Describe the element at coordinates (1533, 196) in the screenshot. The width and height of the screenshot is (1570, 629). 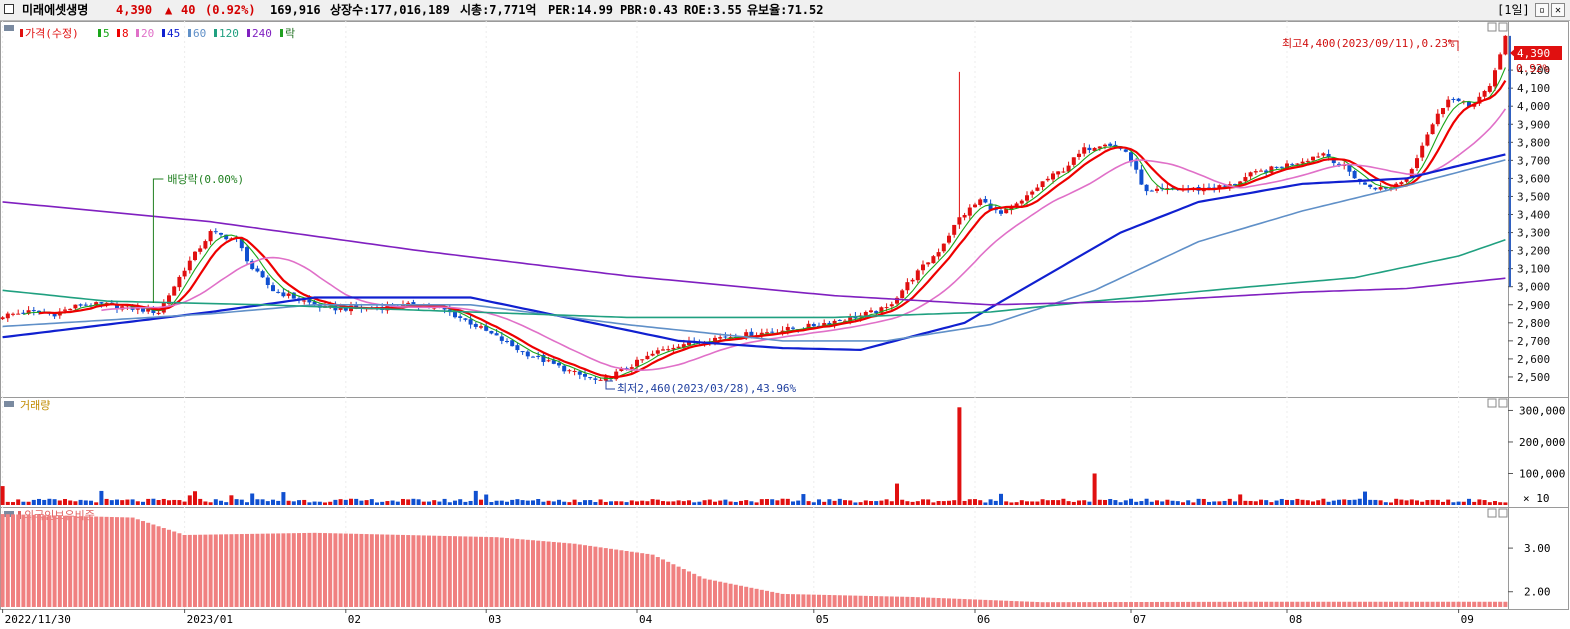
I see `price-tick-label: 3,500` at that location.